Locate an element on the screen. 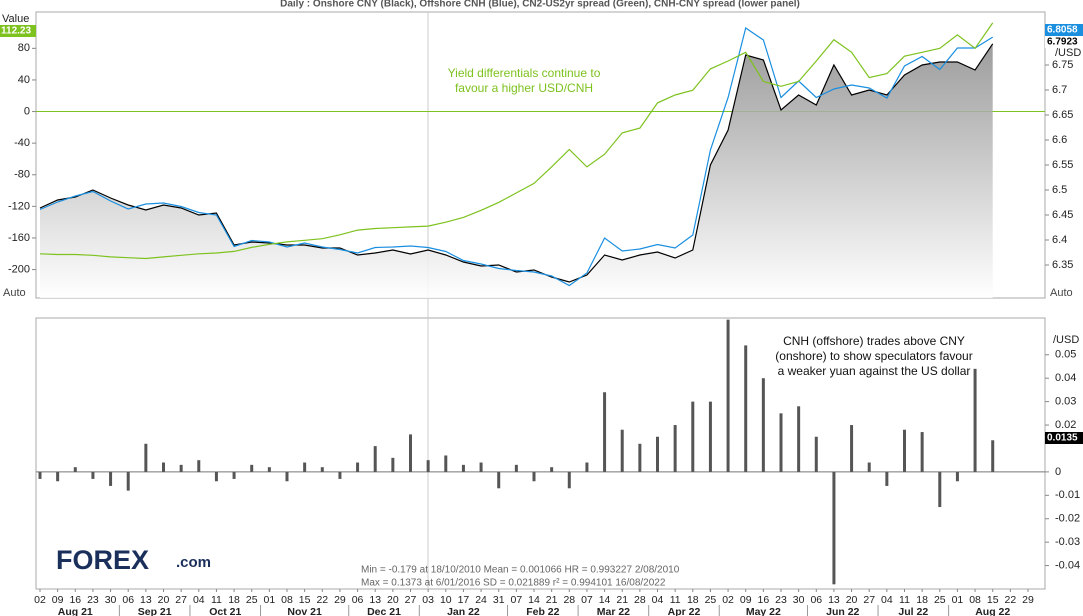 The height and width of the screenshot is (616, 1083). y2-tick-label: 6.7 is located at coordinates (1059, 90).